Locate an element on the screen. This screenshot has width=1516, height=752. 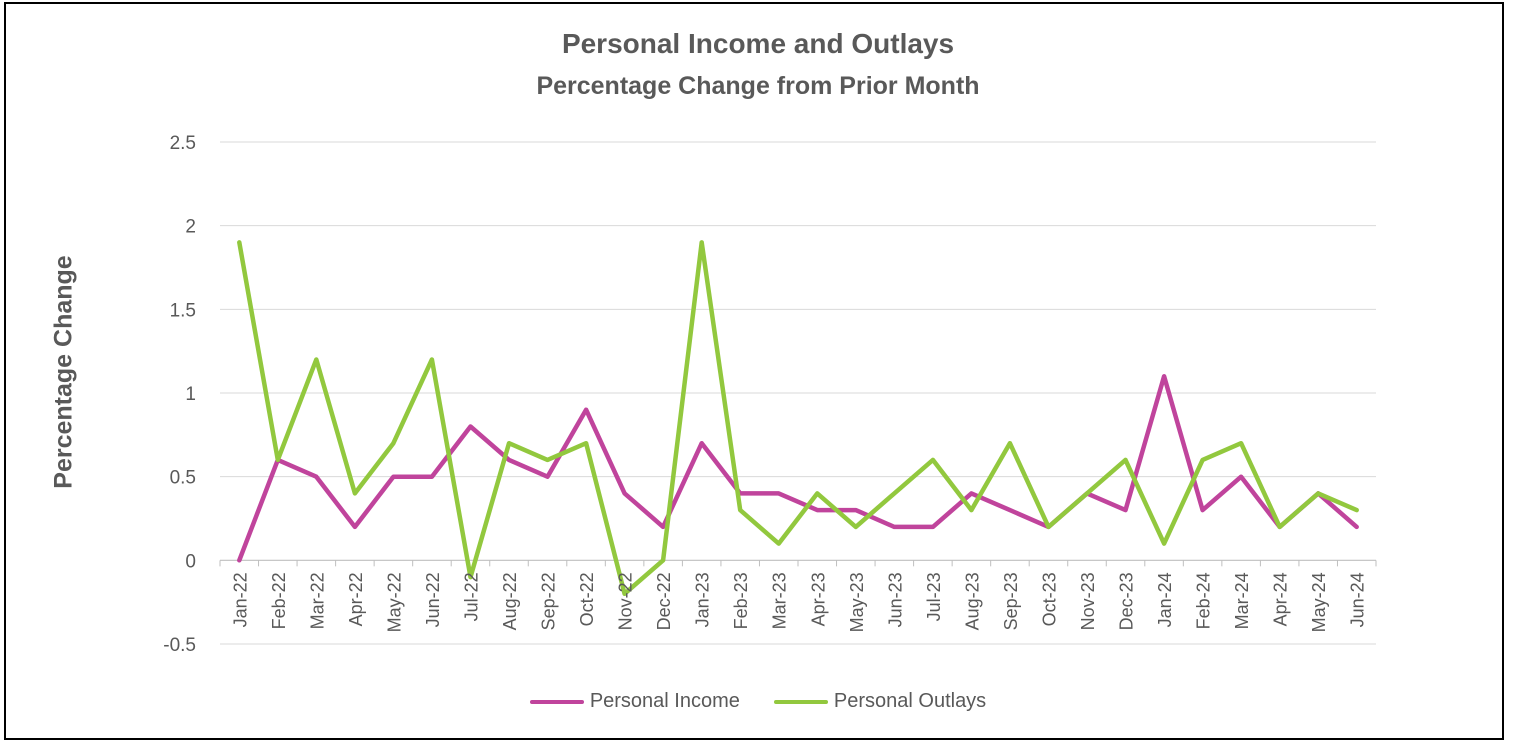
x-tick-label: Jan-24 is located at coordinates (1165, 599).